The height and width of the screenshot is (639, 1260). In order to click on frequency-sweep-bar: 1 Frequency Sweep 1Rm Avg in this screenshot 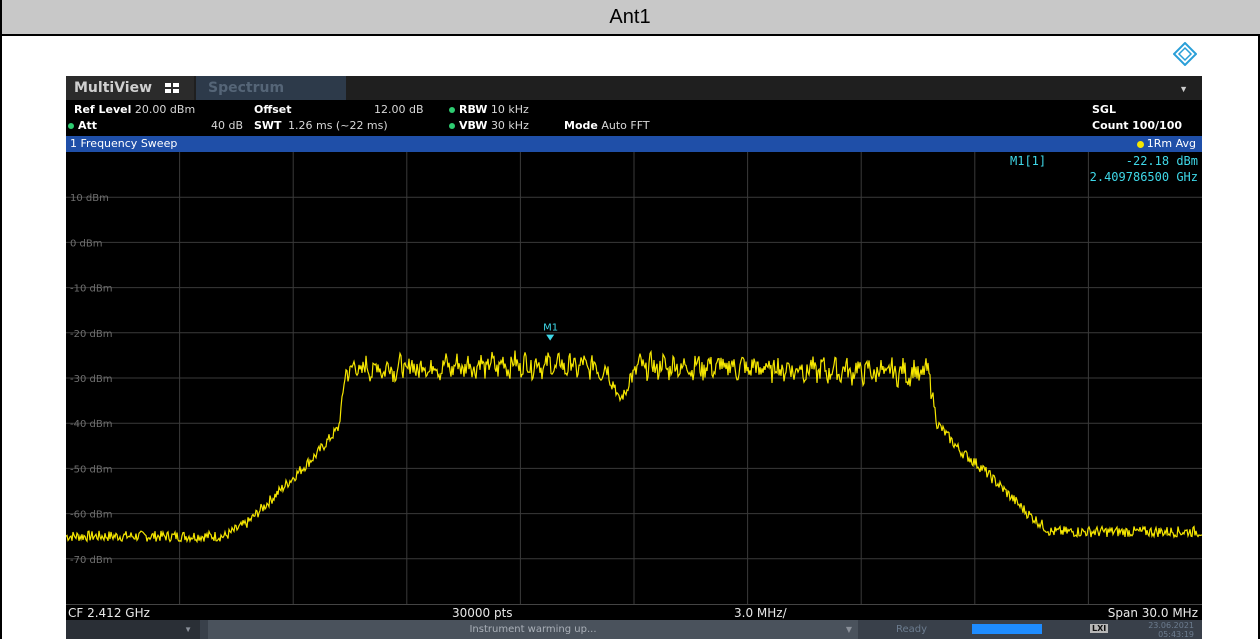, I will do `click(634, 144)`.